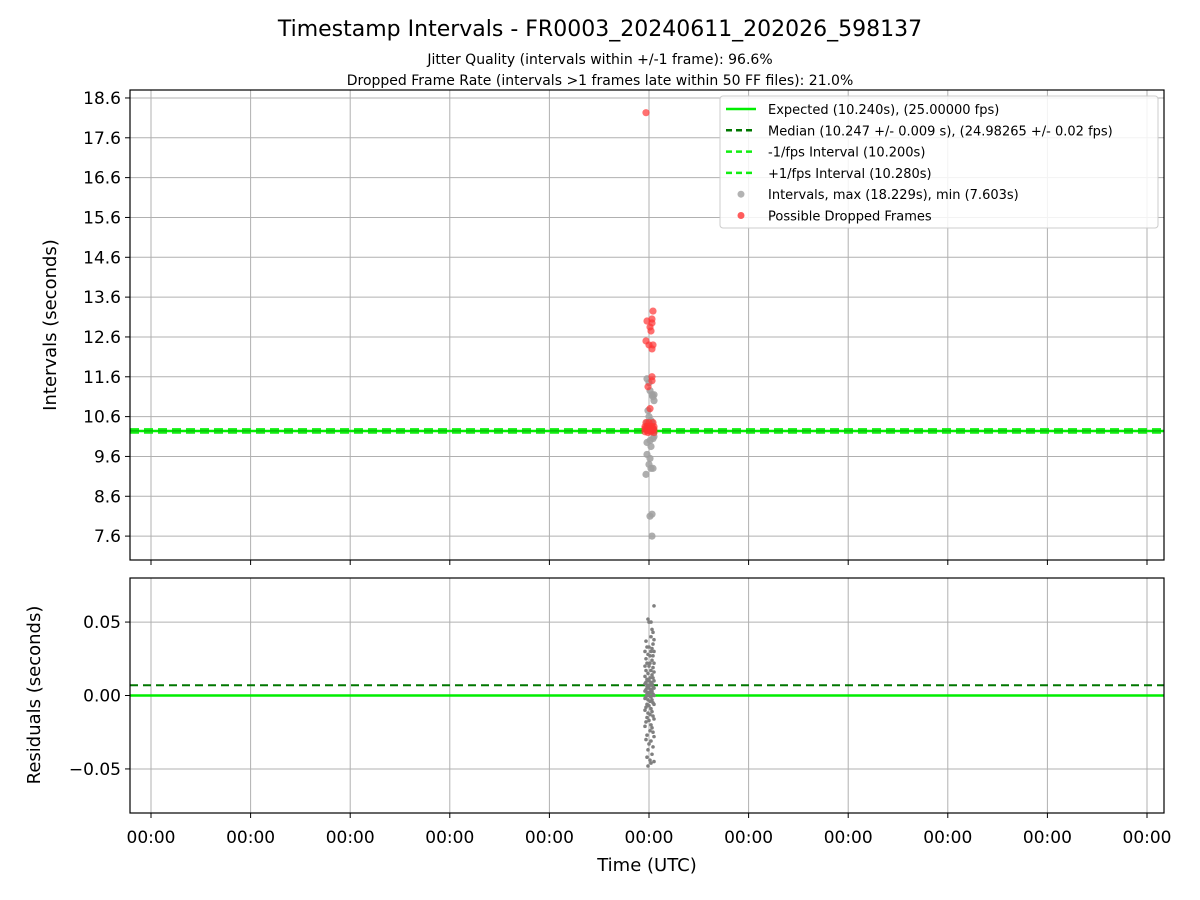  Describe the element at coordinates (741, 215) in the screenshot. I see `legend-dropped-swatch` at that location.